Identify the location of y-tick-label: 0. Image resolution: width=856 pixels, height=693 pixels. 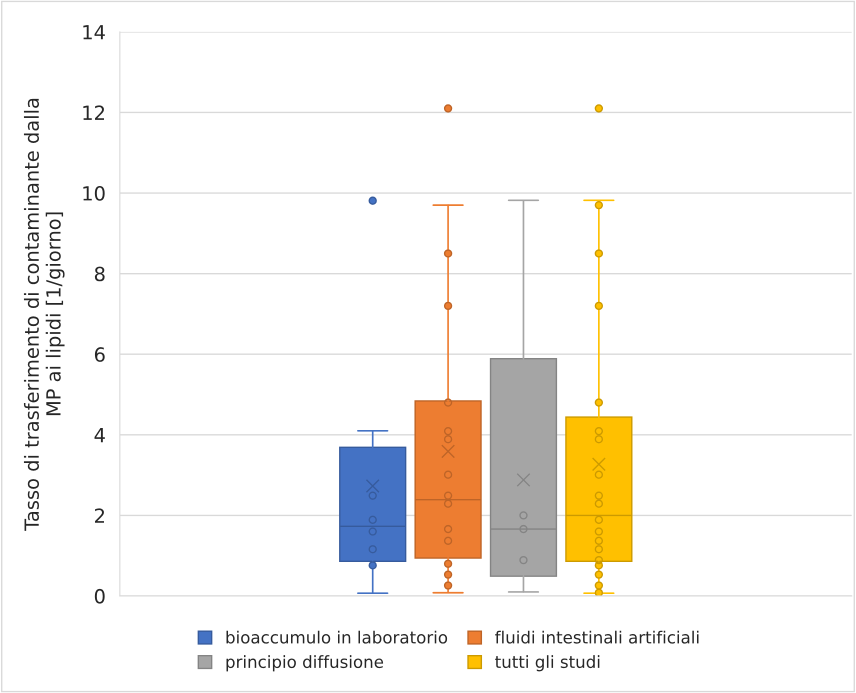
(99, 596).